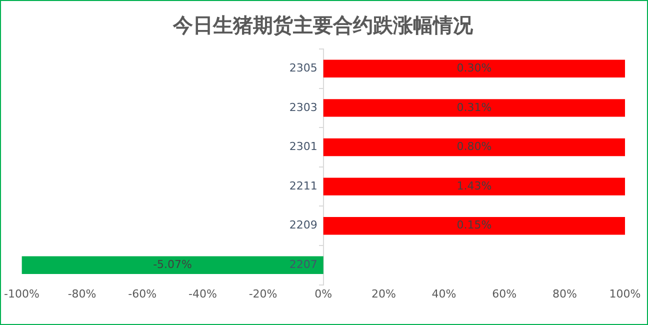 This screenshot has height=325, width=648. I want to click on annotation: 1.43%, so click(474, 185).